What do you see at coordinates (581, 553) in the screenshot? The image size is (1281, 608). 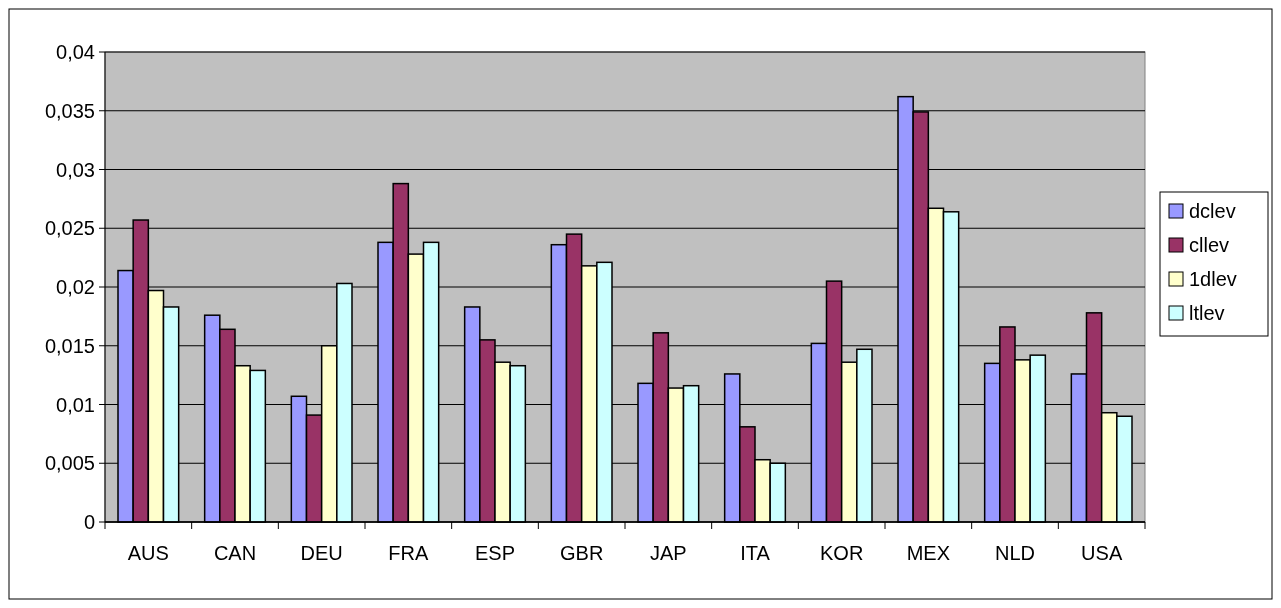 I see `x-tick-label: GBR` at bounding box center [581, 553].